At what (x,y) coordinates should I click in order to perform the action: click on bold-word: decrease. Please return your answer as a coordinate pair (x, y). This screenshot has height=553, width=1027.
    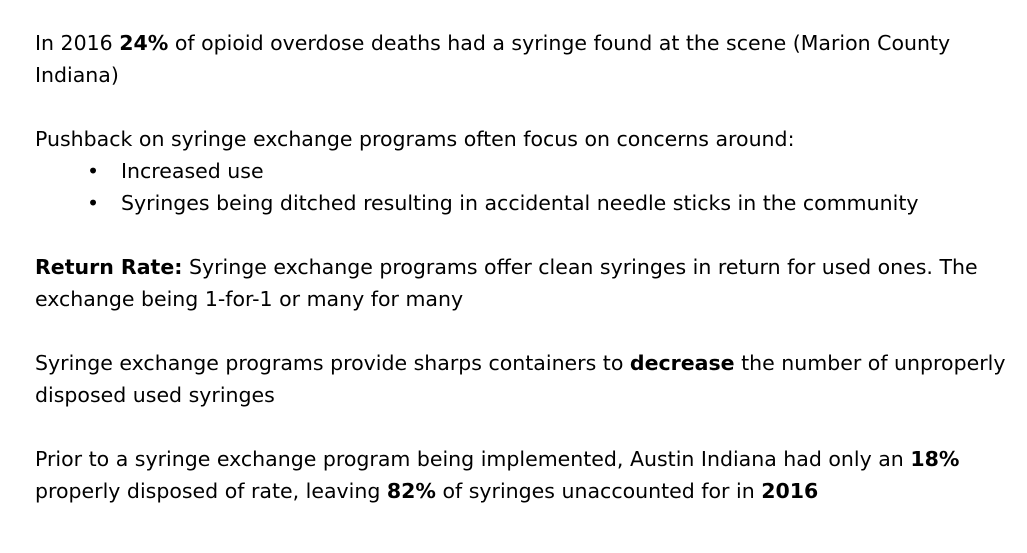
    Looking at the image, I should click on (682, 363).